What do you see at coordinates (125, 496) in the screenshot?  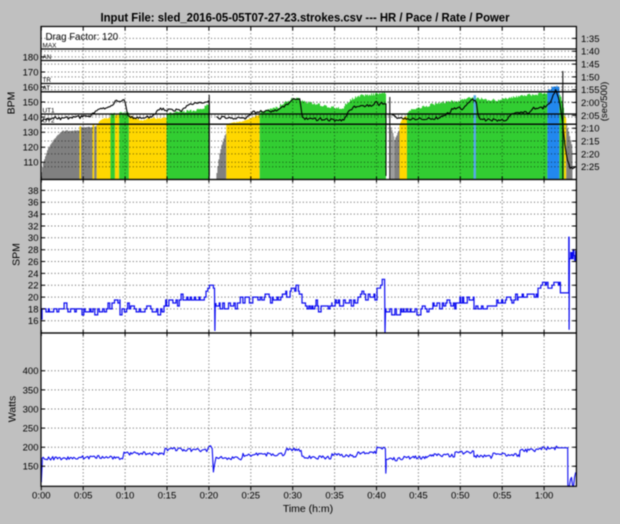 I see `svg-text: 0:10` at bounding box center [125, 496].